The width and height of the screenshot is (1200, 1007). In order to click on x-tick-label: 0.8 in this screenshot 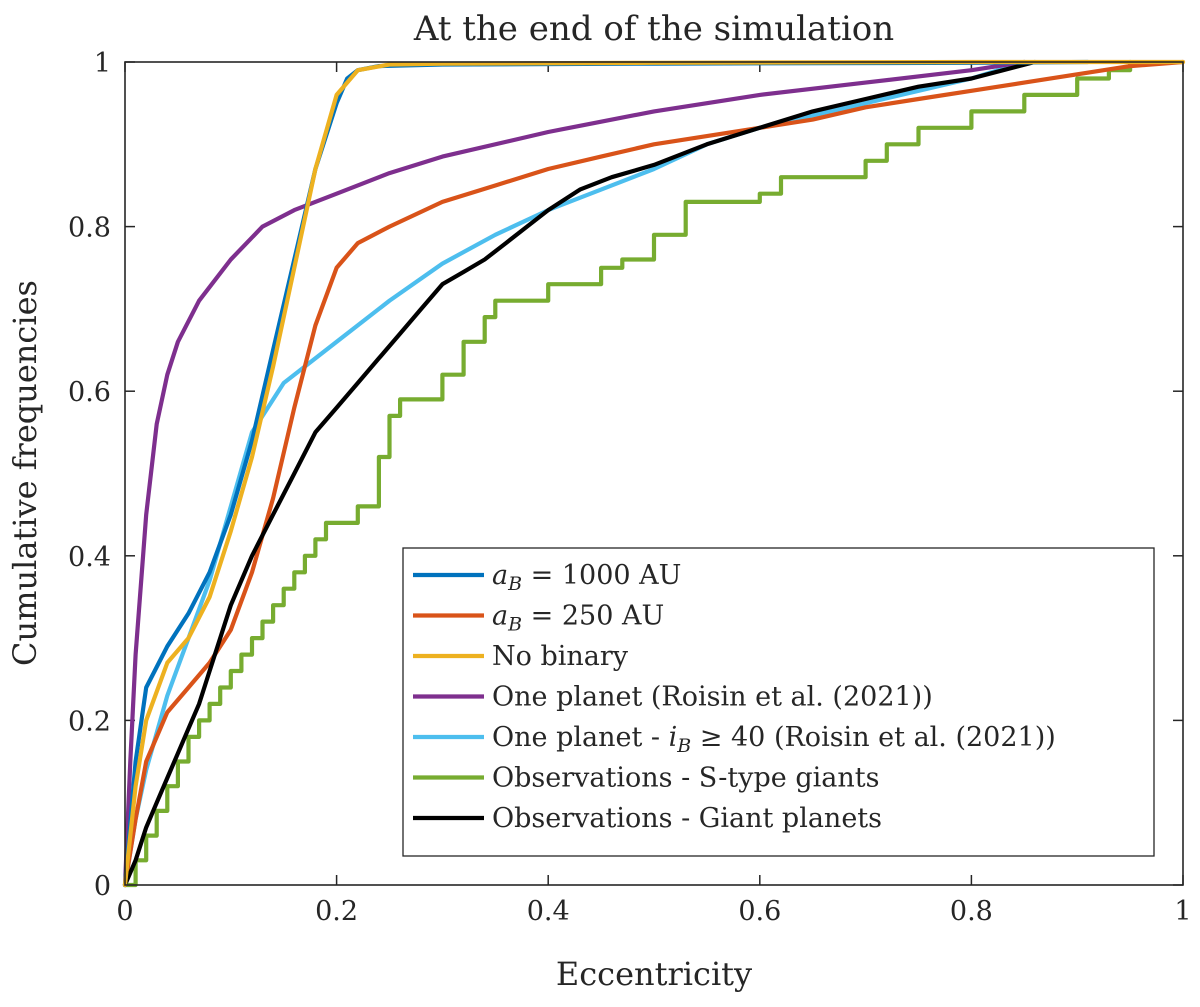, I will do `click(971, 911)`.